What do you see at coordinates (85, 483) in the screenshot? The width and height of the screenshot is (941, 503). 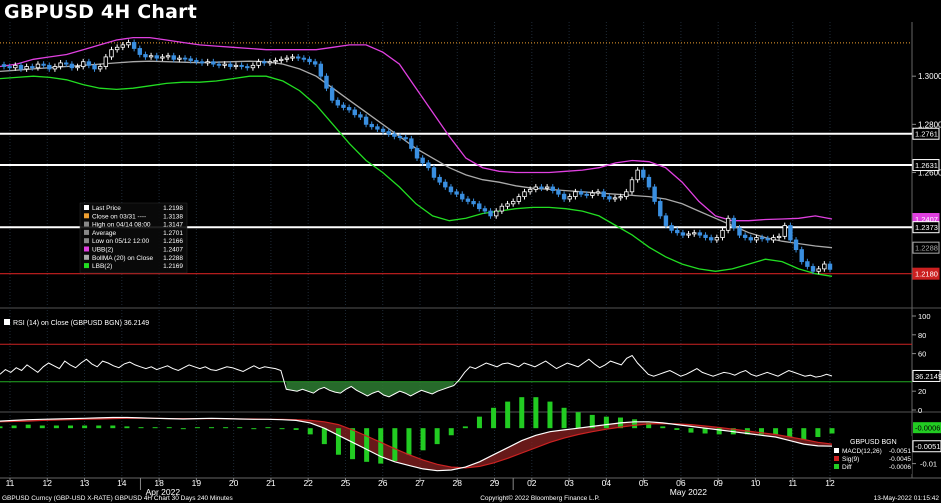 I see `x-tick-label: 13` at bounding box center [85, 483].